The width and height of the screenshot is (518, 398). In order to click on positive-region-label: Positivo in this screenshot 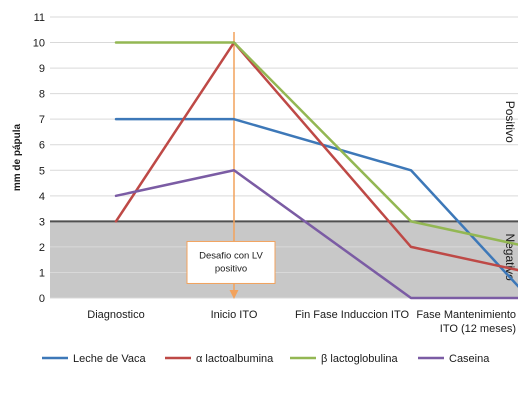, I will do `click(510, 122)`.